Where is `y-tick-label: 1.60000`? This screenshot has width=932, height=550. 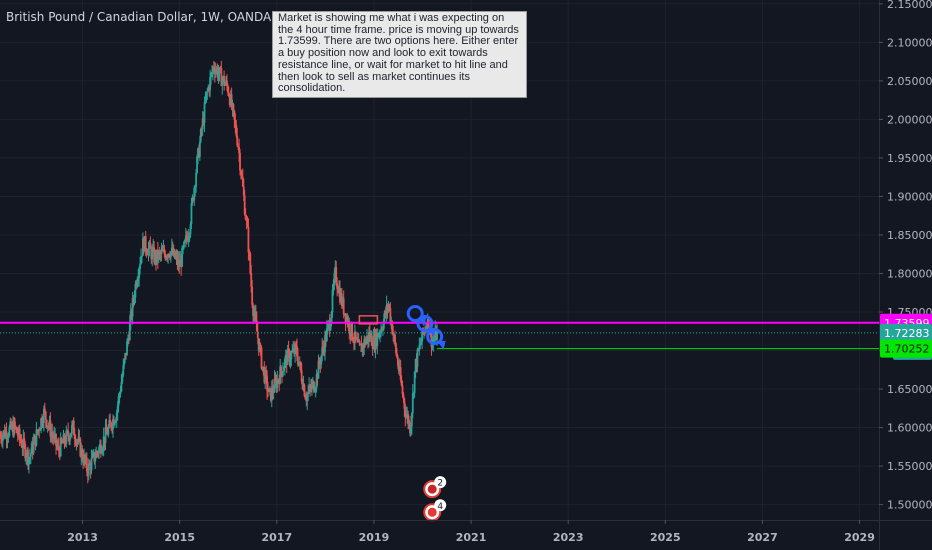 y-tick-label: 1.60000 is located at coordinates (909, 428).